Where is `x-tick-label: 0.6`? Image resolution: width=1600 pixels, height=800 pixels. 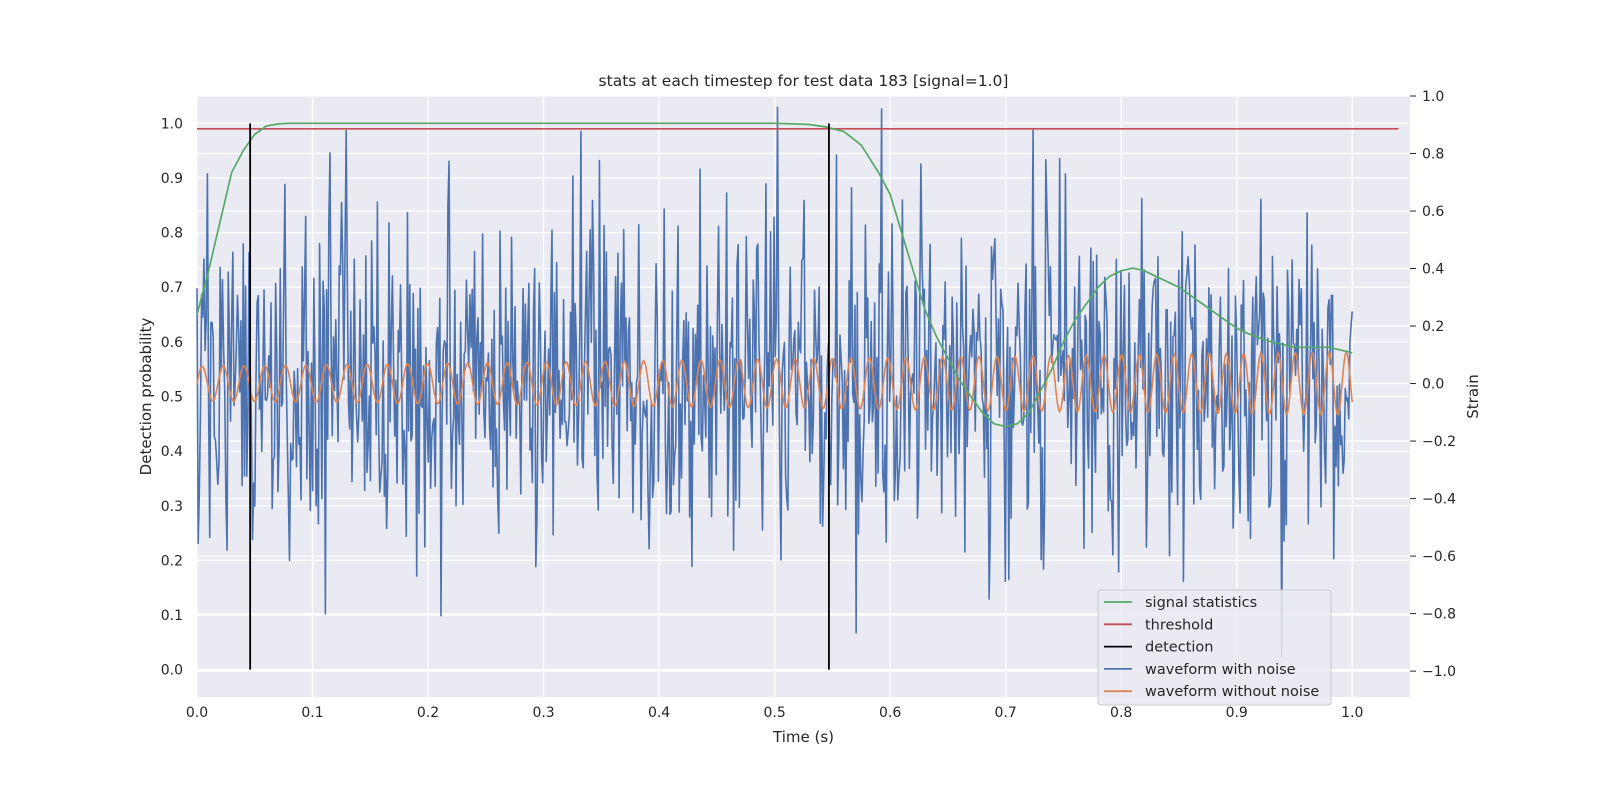 x-tick-label: 0.6 is located at coordinates (890, 713).